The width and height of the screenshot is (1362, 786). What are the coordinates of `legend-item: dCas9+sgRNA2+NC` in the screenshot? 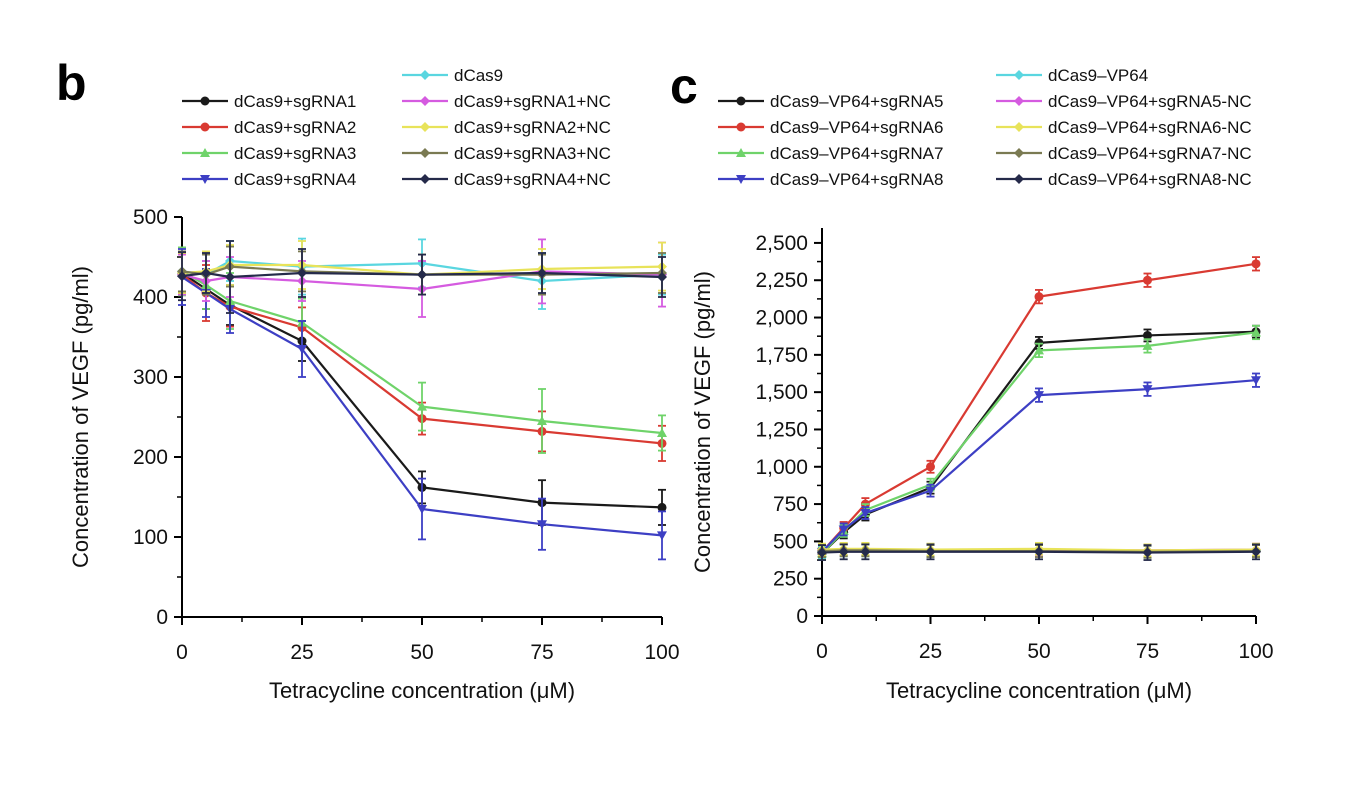 It's located at (506, 127).